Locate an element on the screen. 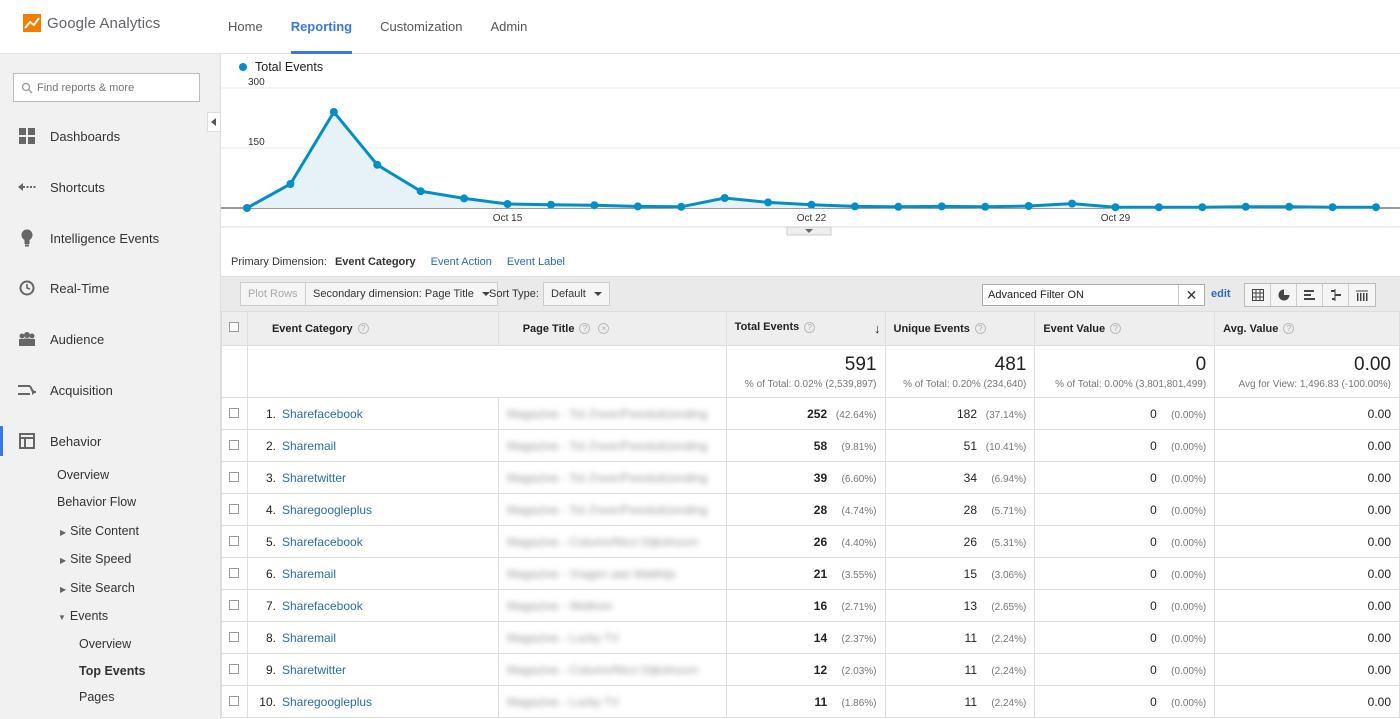  header-page-title: Page Title? × is located at coordinates (612, 328).